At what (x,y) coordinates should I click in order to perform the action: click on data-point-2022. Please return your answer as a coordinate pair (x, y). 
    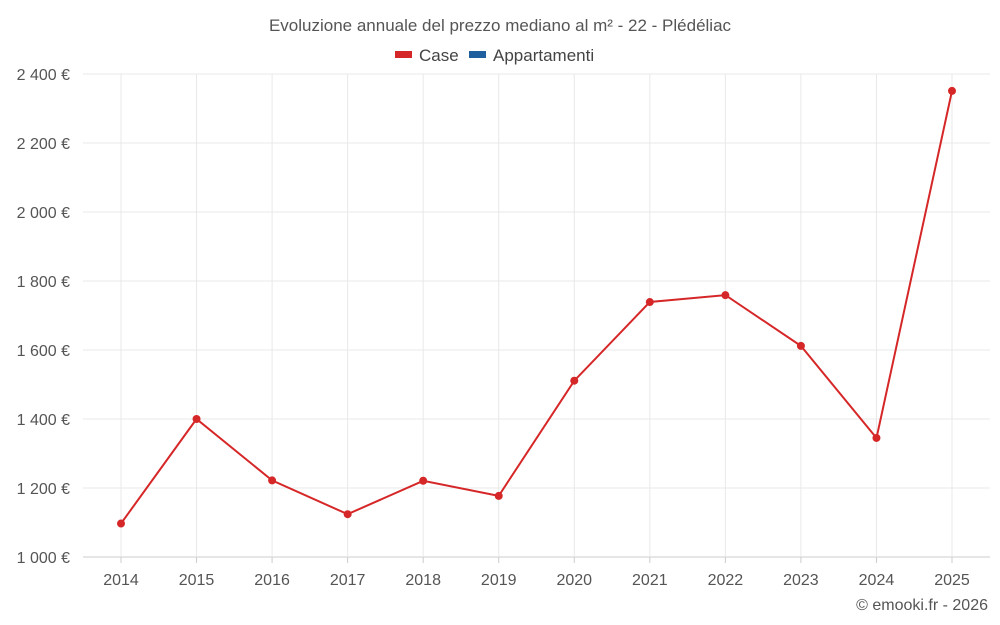
    Looking at the image, I should click on (725, 295).